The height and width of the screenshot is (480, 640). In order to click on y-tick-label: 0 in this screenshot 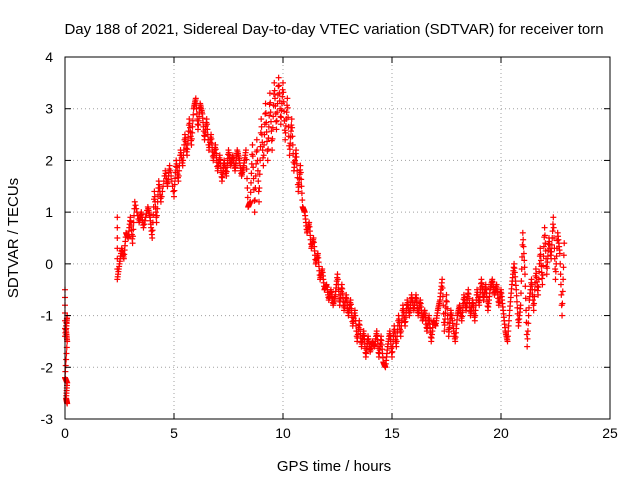, I will do `click(49, 264)`.